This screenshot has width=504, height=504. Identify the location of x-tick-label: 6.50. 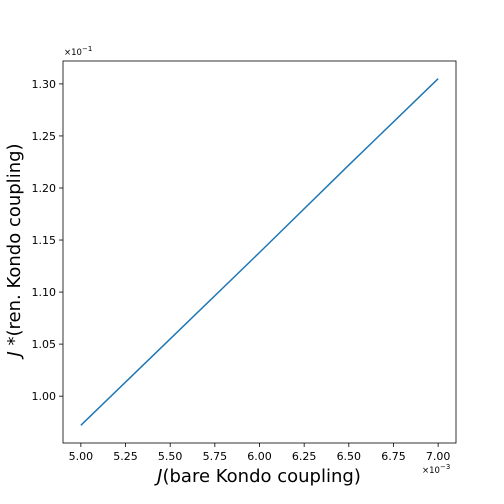
(349, 456).